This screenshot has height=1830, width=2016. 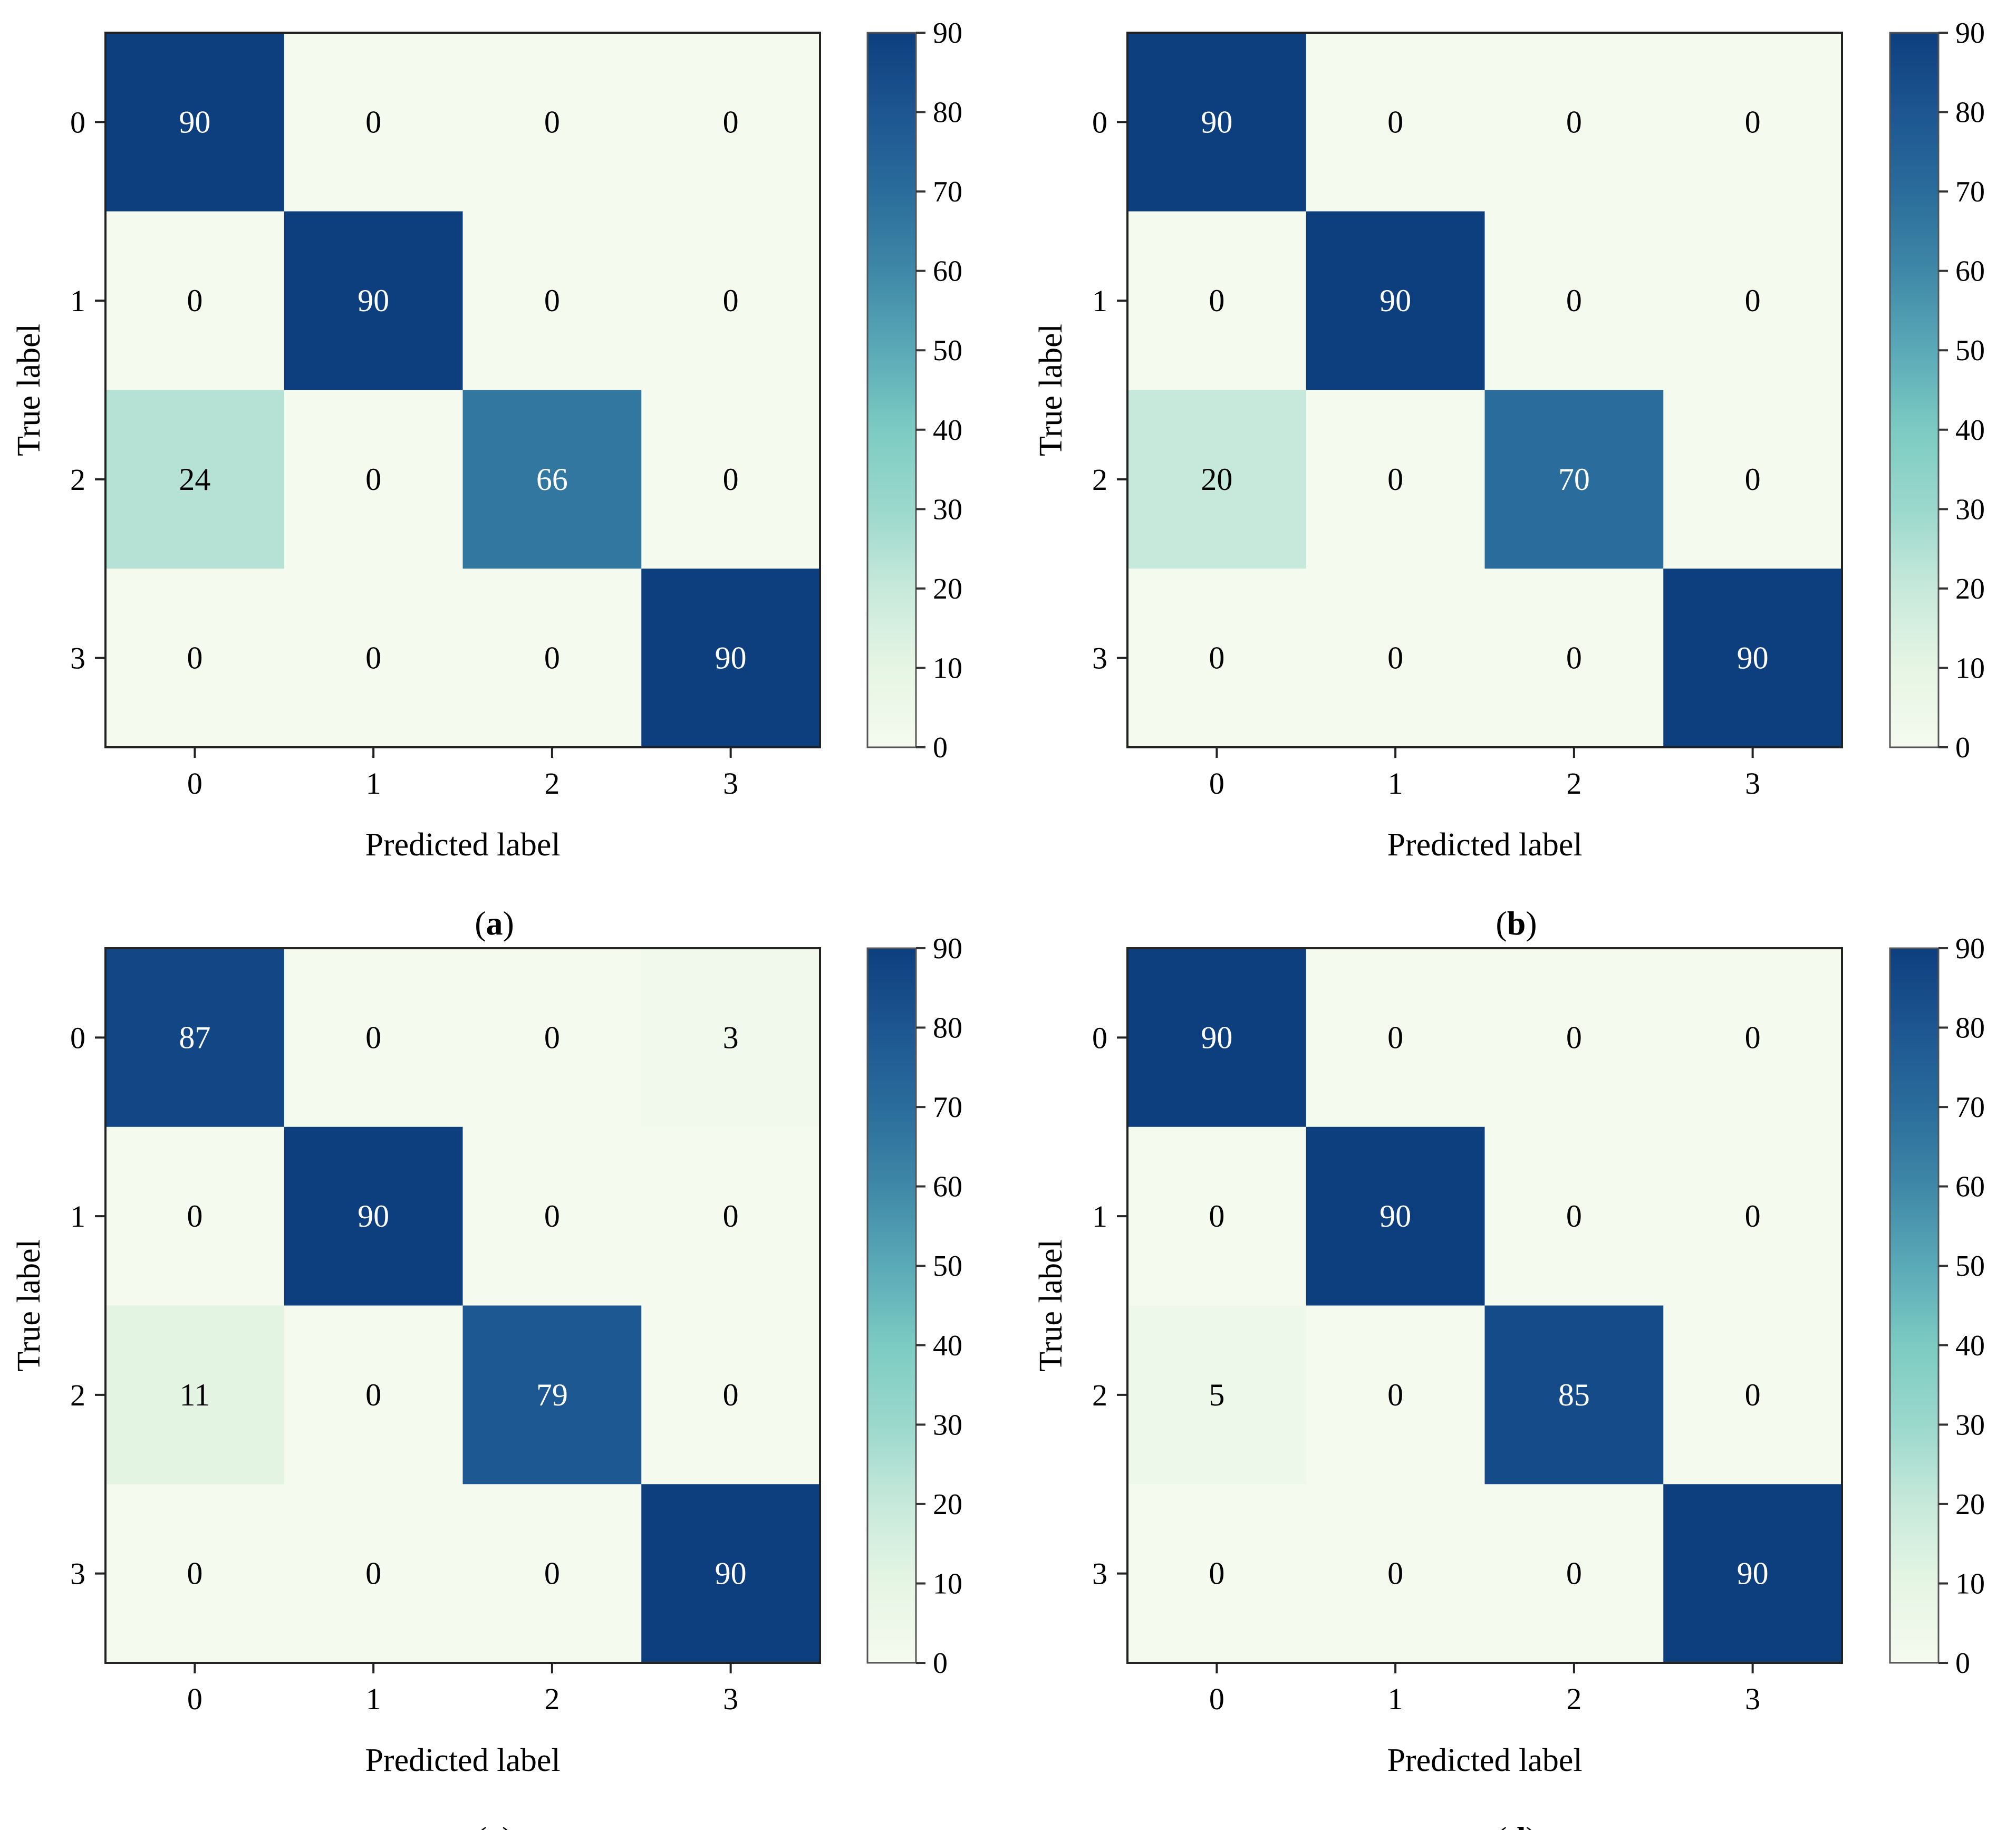 What do you see at coordinates (948, 34) in the screenshot?
I see `colorbar-tick-label-90: 90` at bounding box center [948, 34].